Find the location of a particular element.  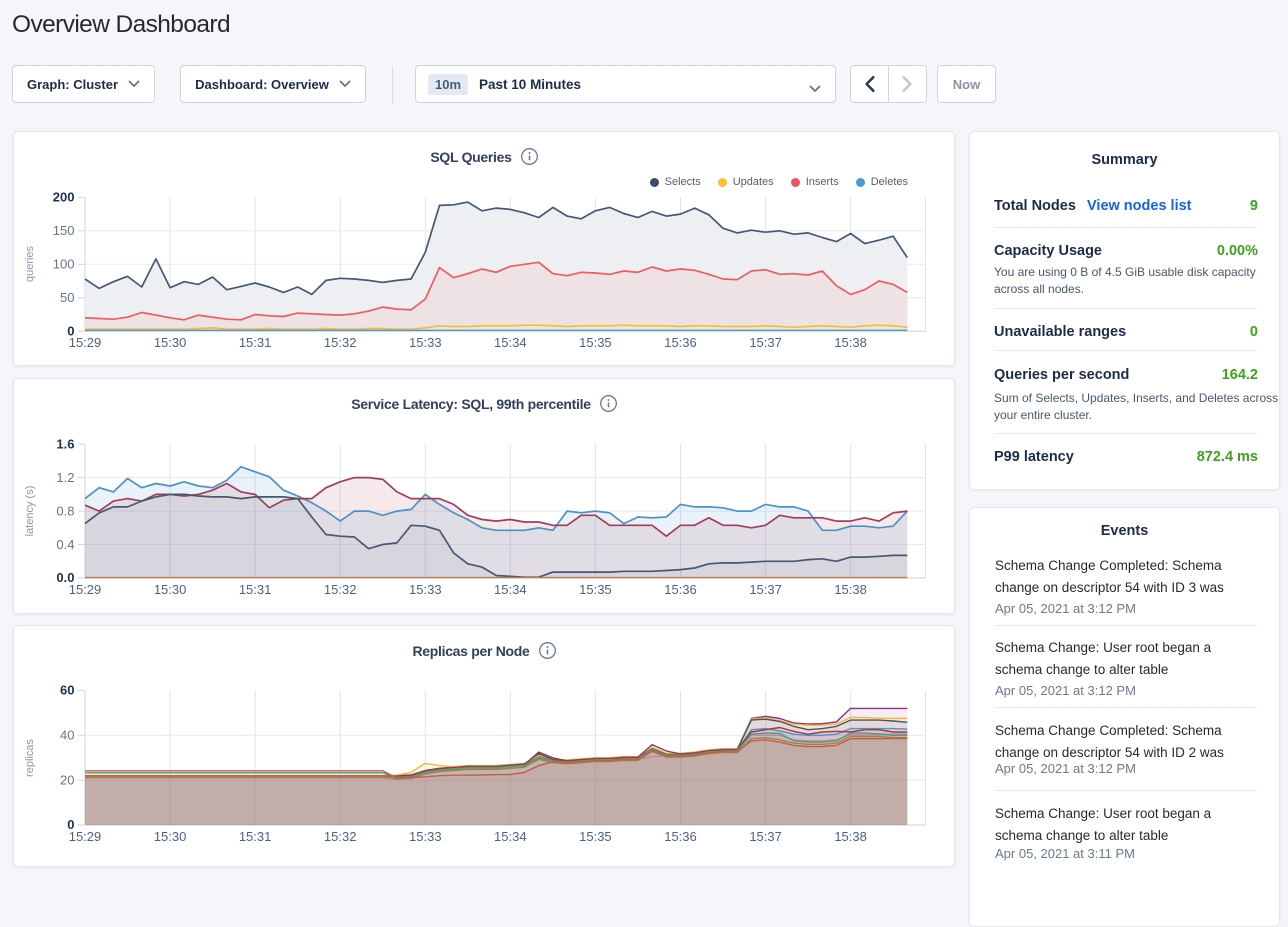

svg-text: 50 is located at coordinates (67, 297).